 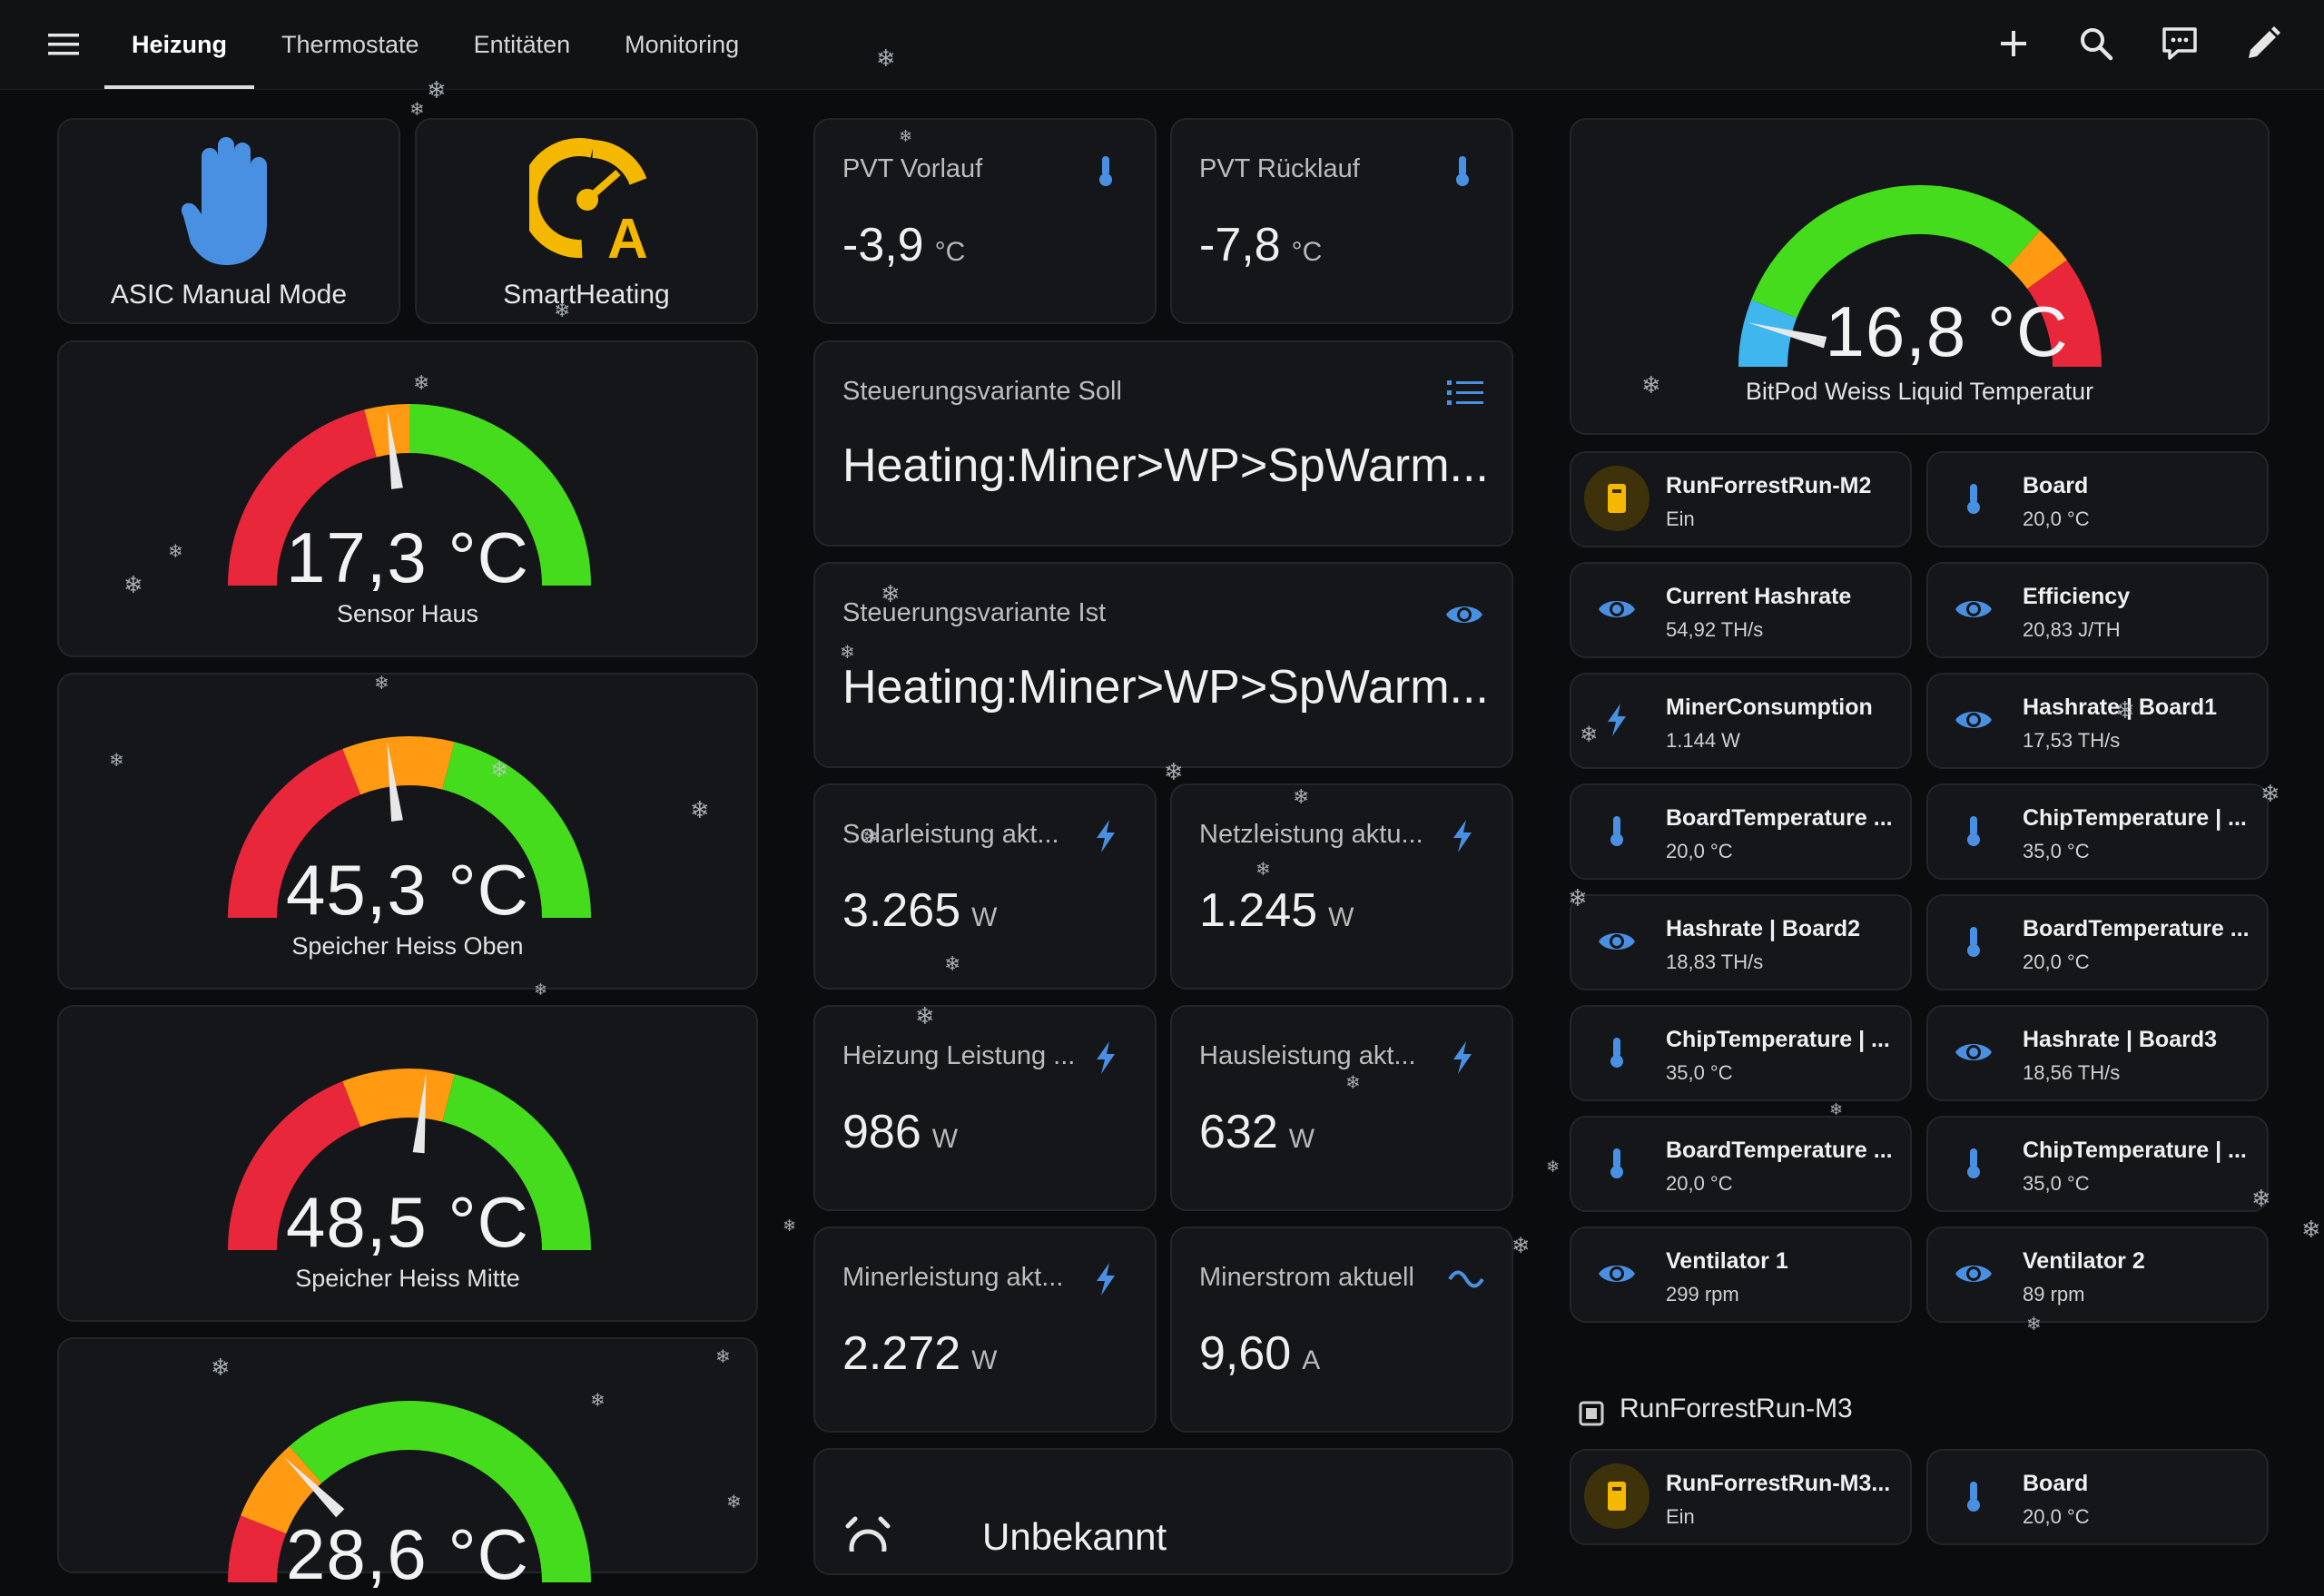 What do you see at coordinates (2179, 43) in the screenshot?
I see `assist-chat-icon` at bounding box center [2179, 43].